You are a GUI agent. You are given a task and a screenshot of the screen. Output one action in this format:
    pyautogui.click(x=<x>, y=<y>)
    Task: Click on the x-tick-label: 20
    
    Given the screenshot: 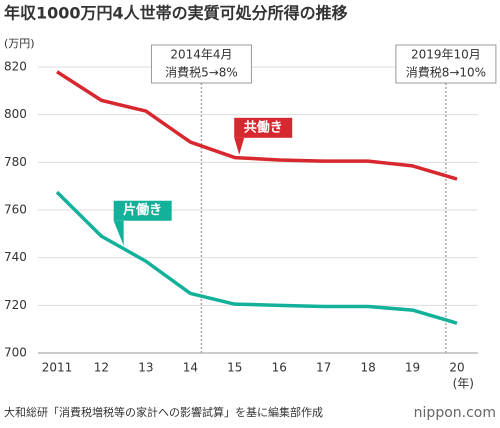 What is the action you would take?
    pyautogui.click(x=456, y=368)
    